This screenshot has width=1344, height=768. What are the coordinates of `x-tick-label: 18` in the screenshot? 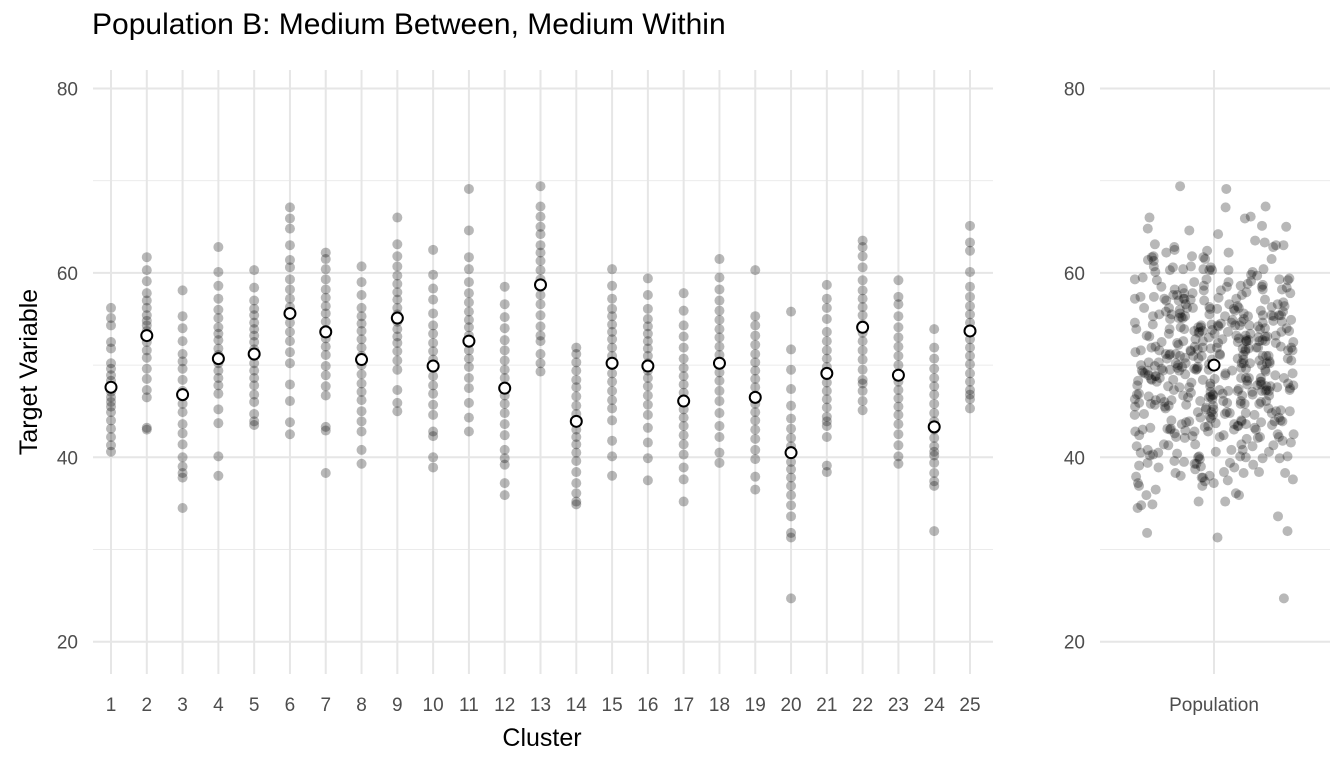 It's located at (719, 705).